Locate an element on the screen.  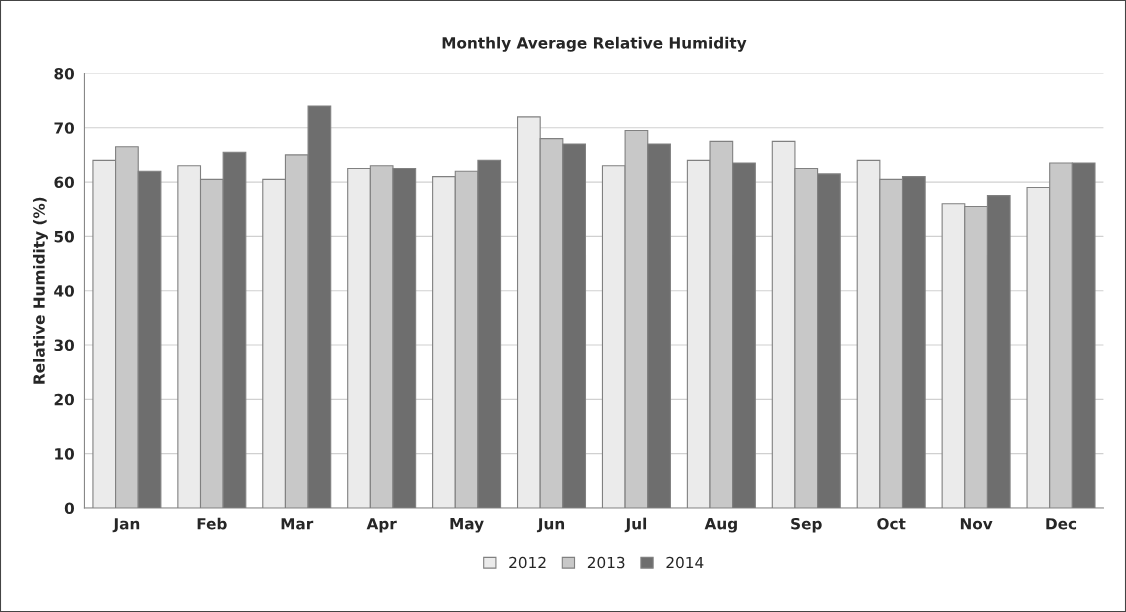
y-axis-title: Relative Humidity (%) is located at coordinates (40, 290).